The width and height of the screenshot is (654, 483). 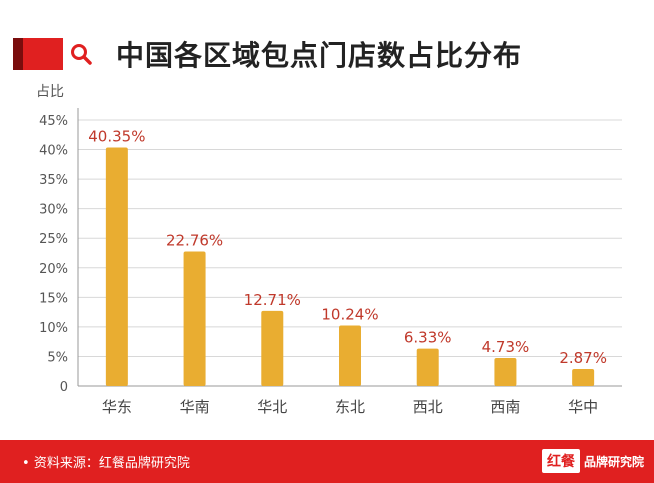 I want to click on y-tick-label: 30%, so click(x=53, y=210).